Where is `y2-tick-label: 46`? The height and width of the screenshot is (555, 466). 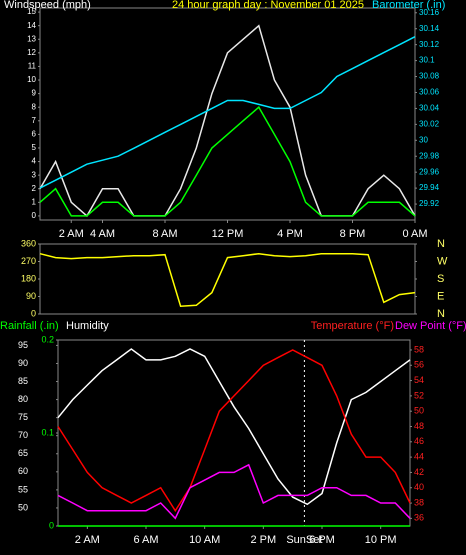 y2-tick-label: 46 is located at coordinates (419, 441).